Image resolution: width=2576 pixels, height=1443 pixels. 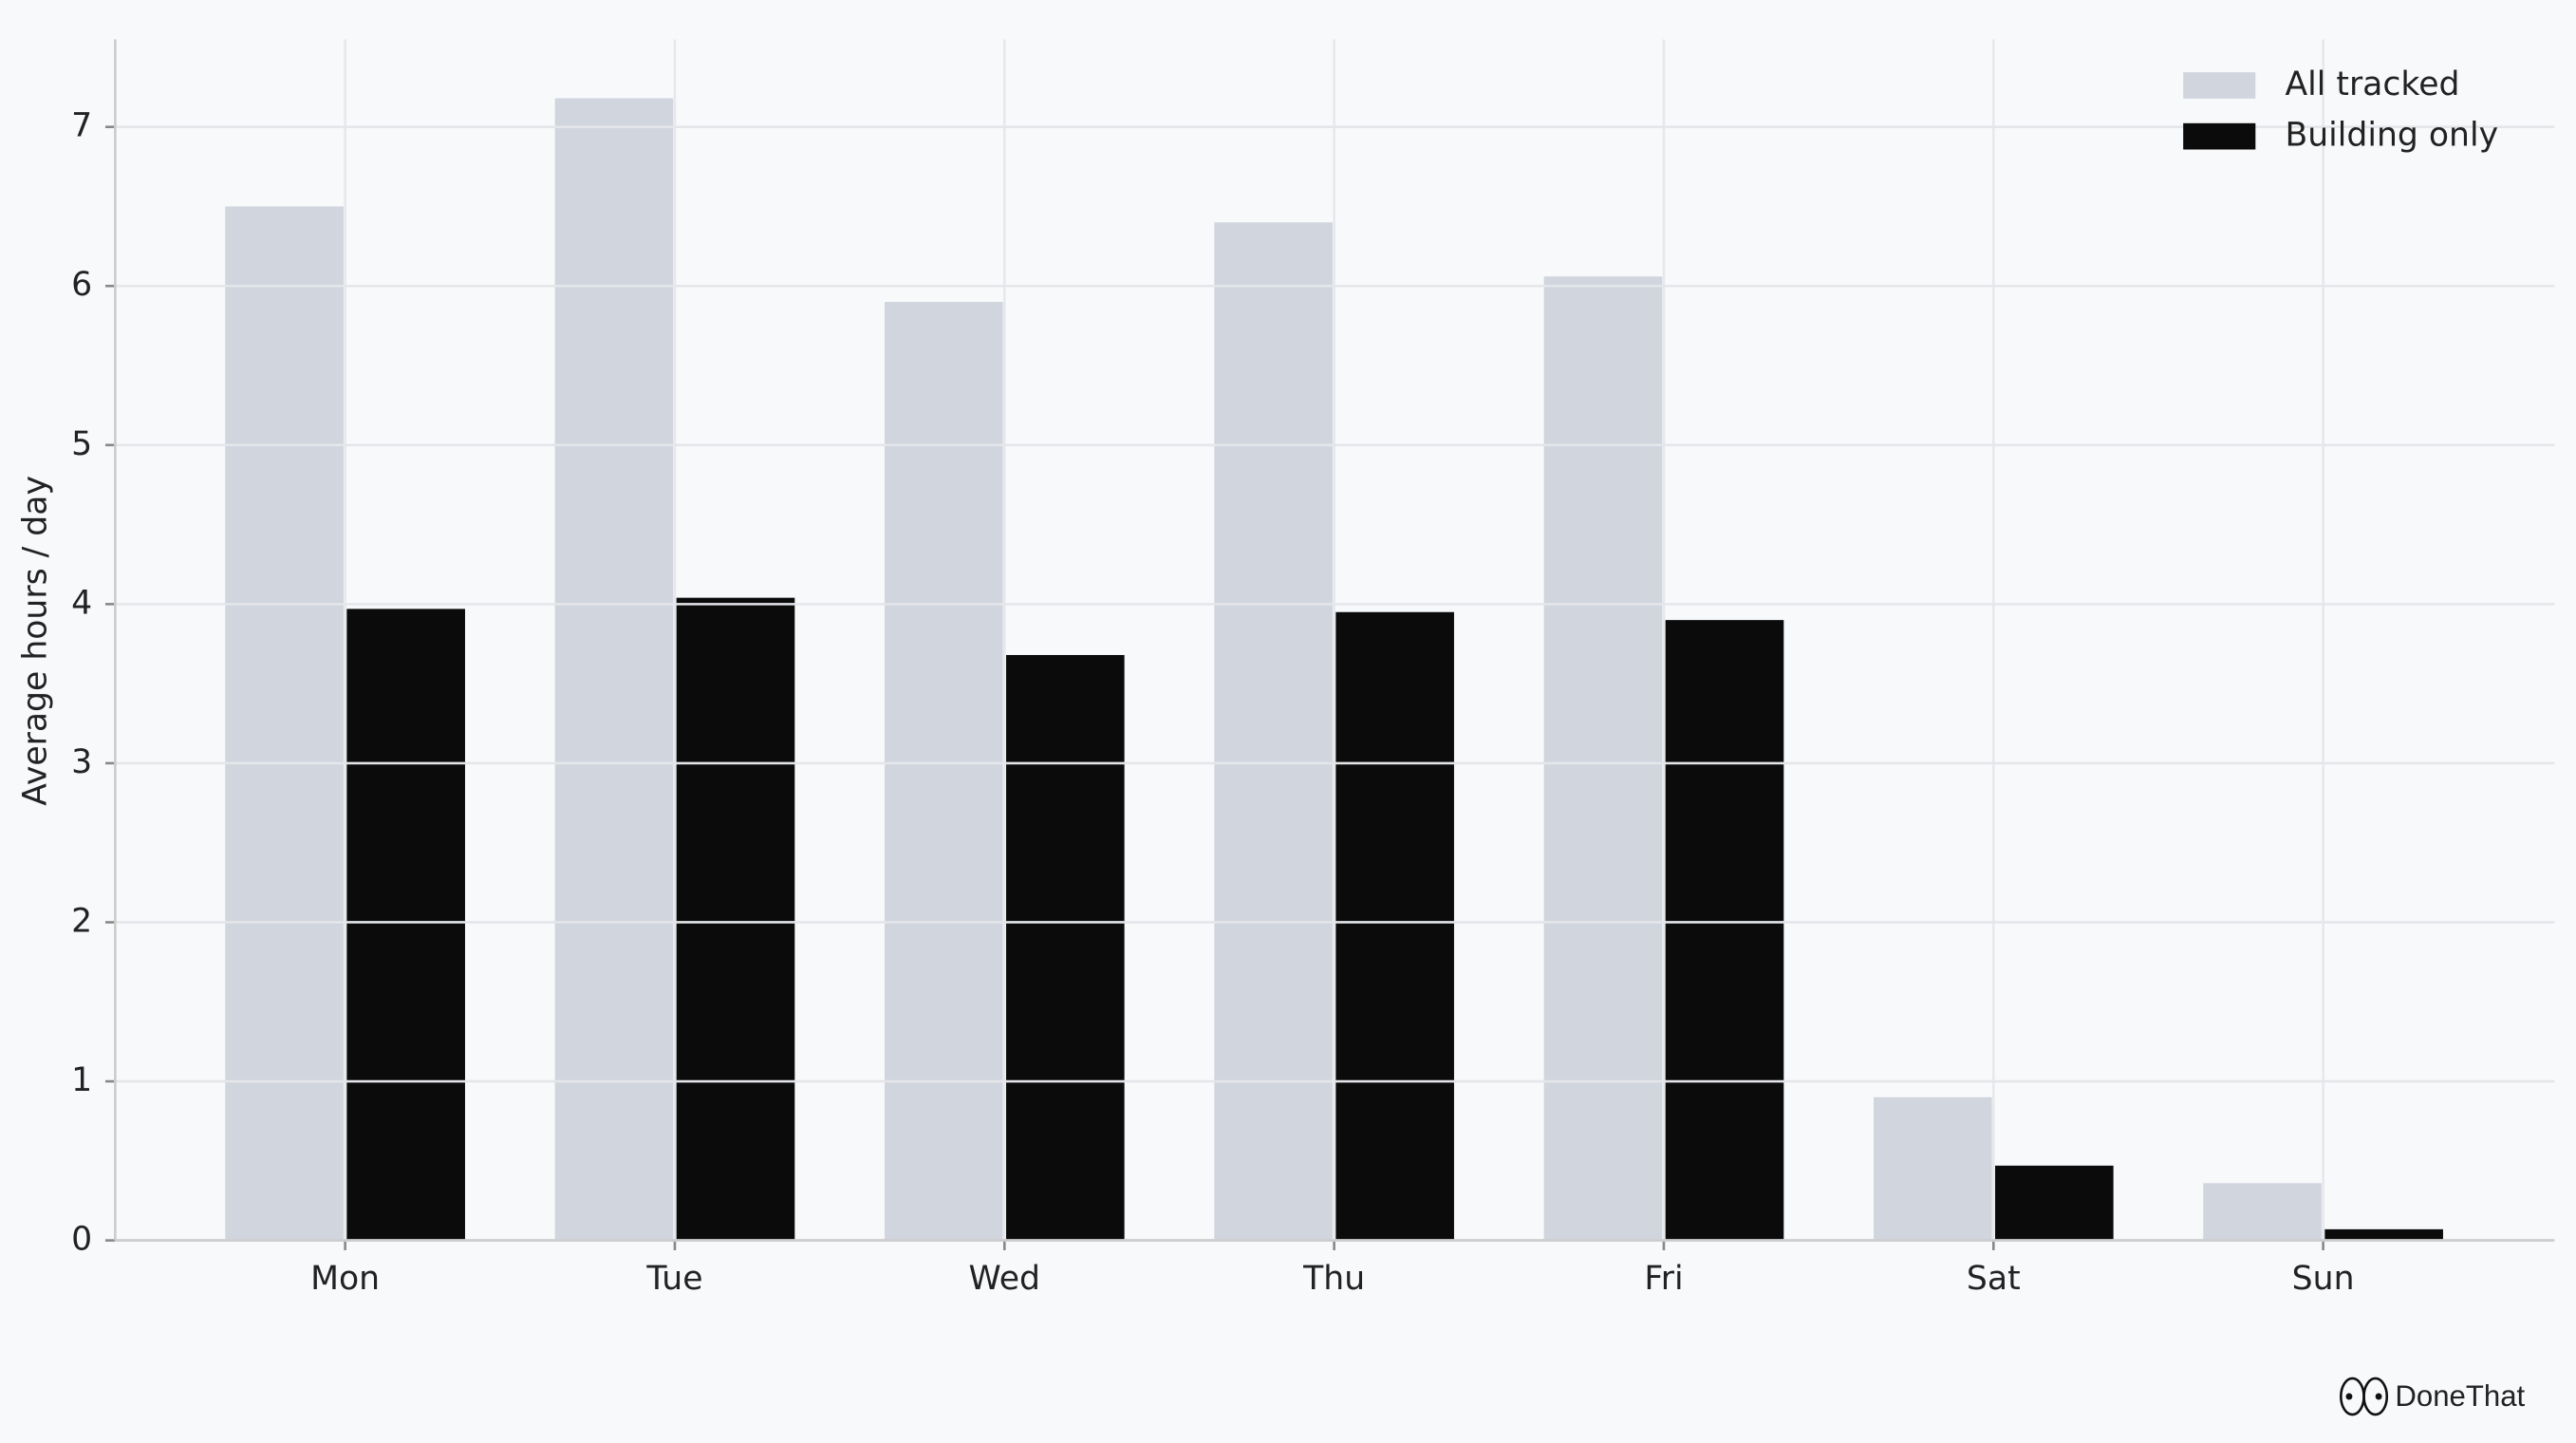 I want to click on y-tick-label: 5, so click(x=81, y=444).